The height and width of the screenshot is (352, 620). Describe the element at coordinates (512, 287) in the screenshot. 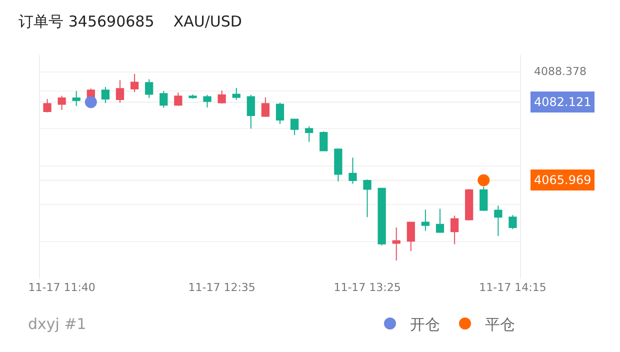

I see `x-tick-label: 11-17 14:15` at that location.